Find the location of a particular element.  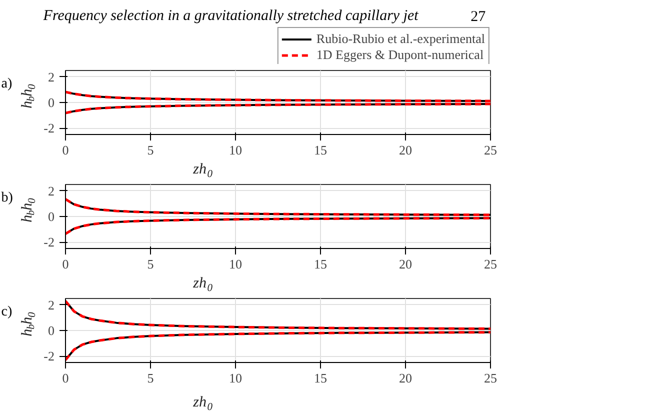

text: c) is located at coordinates (7, 312).